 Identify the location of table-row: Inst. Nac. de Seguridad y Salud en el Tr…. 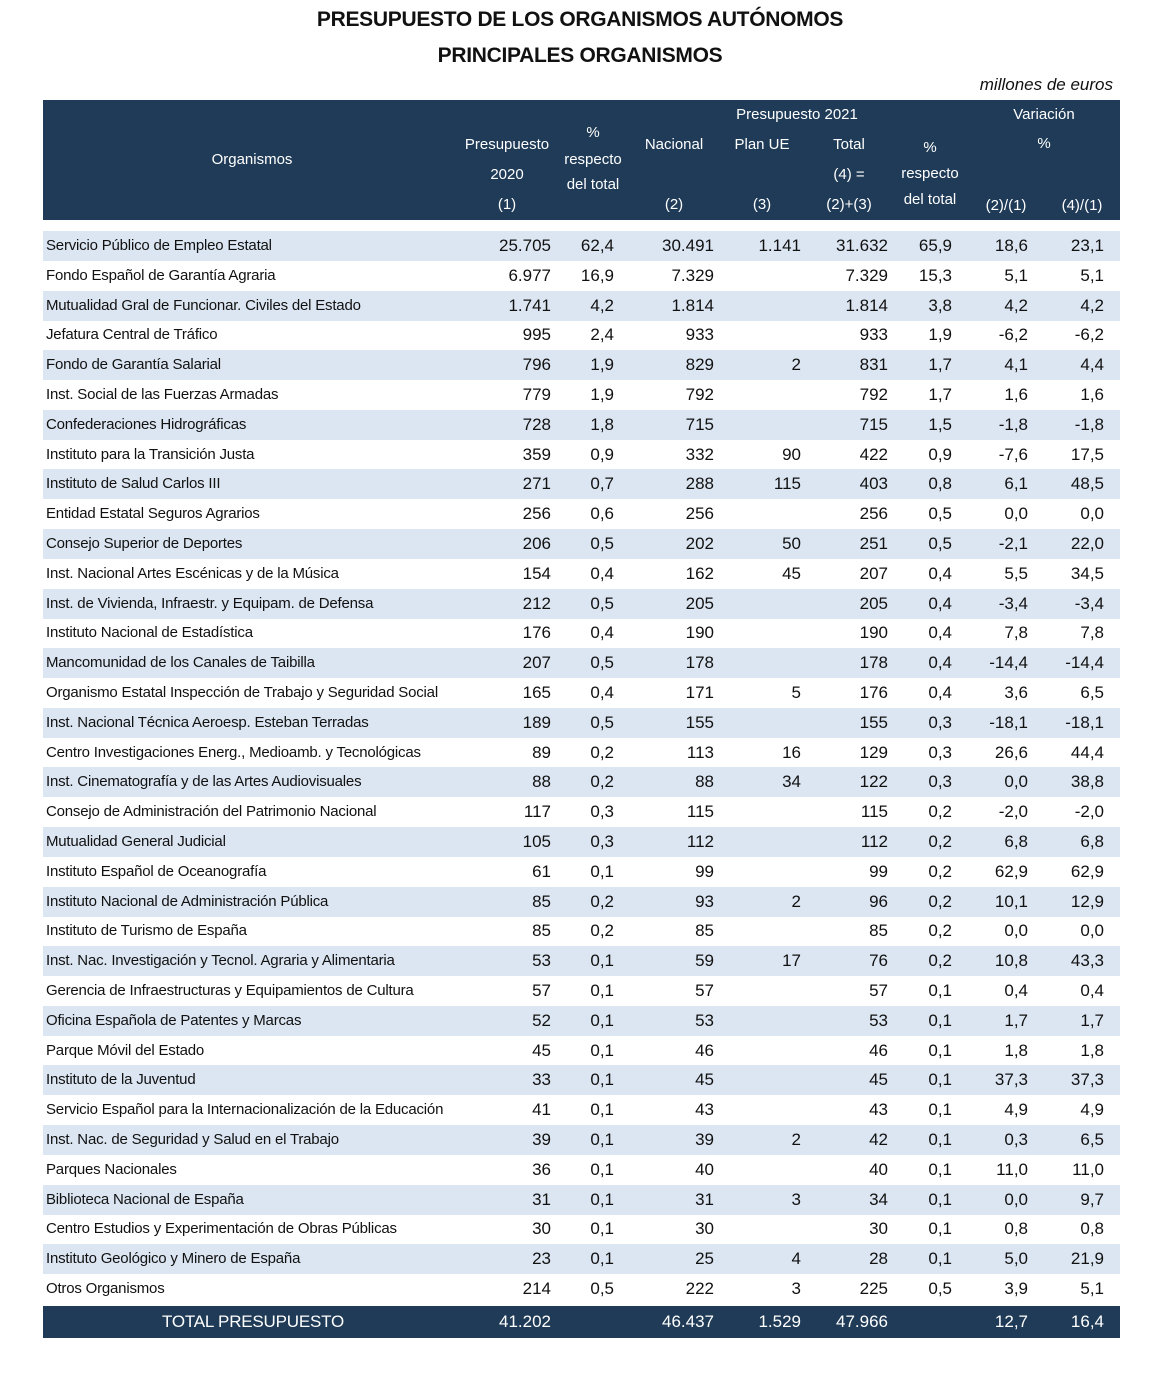
(581, 1140).